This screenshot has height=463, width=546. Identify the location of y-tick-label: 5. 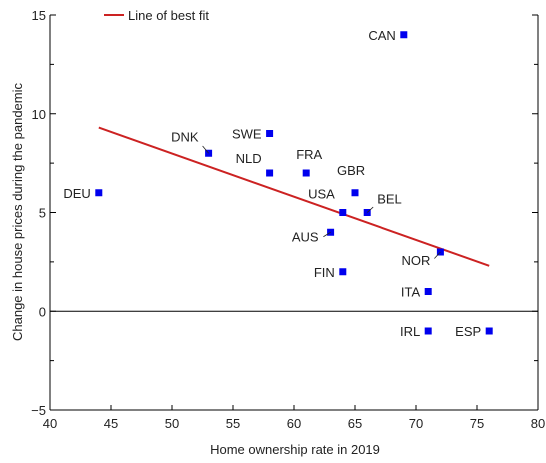
(42, 213).